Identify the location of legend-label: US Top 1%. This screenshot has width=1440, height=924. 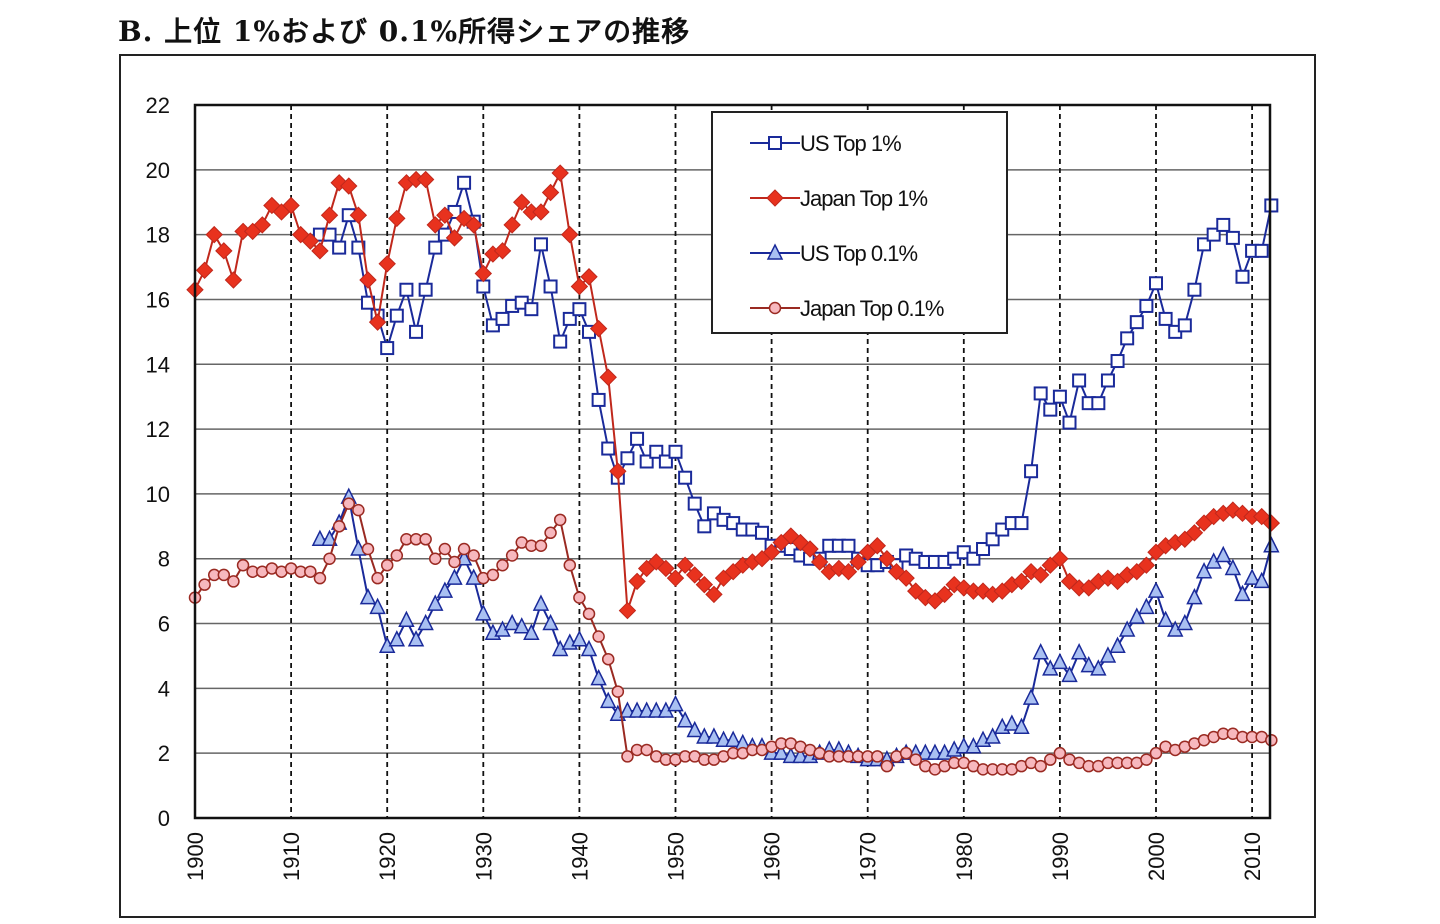
(850, 143).